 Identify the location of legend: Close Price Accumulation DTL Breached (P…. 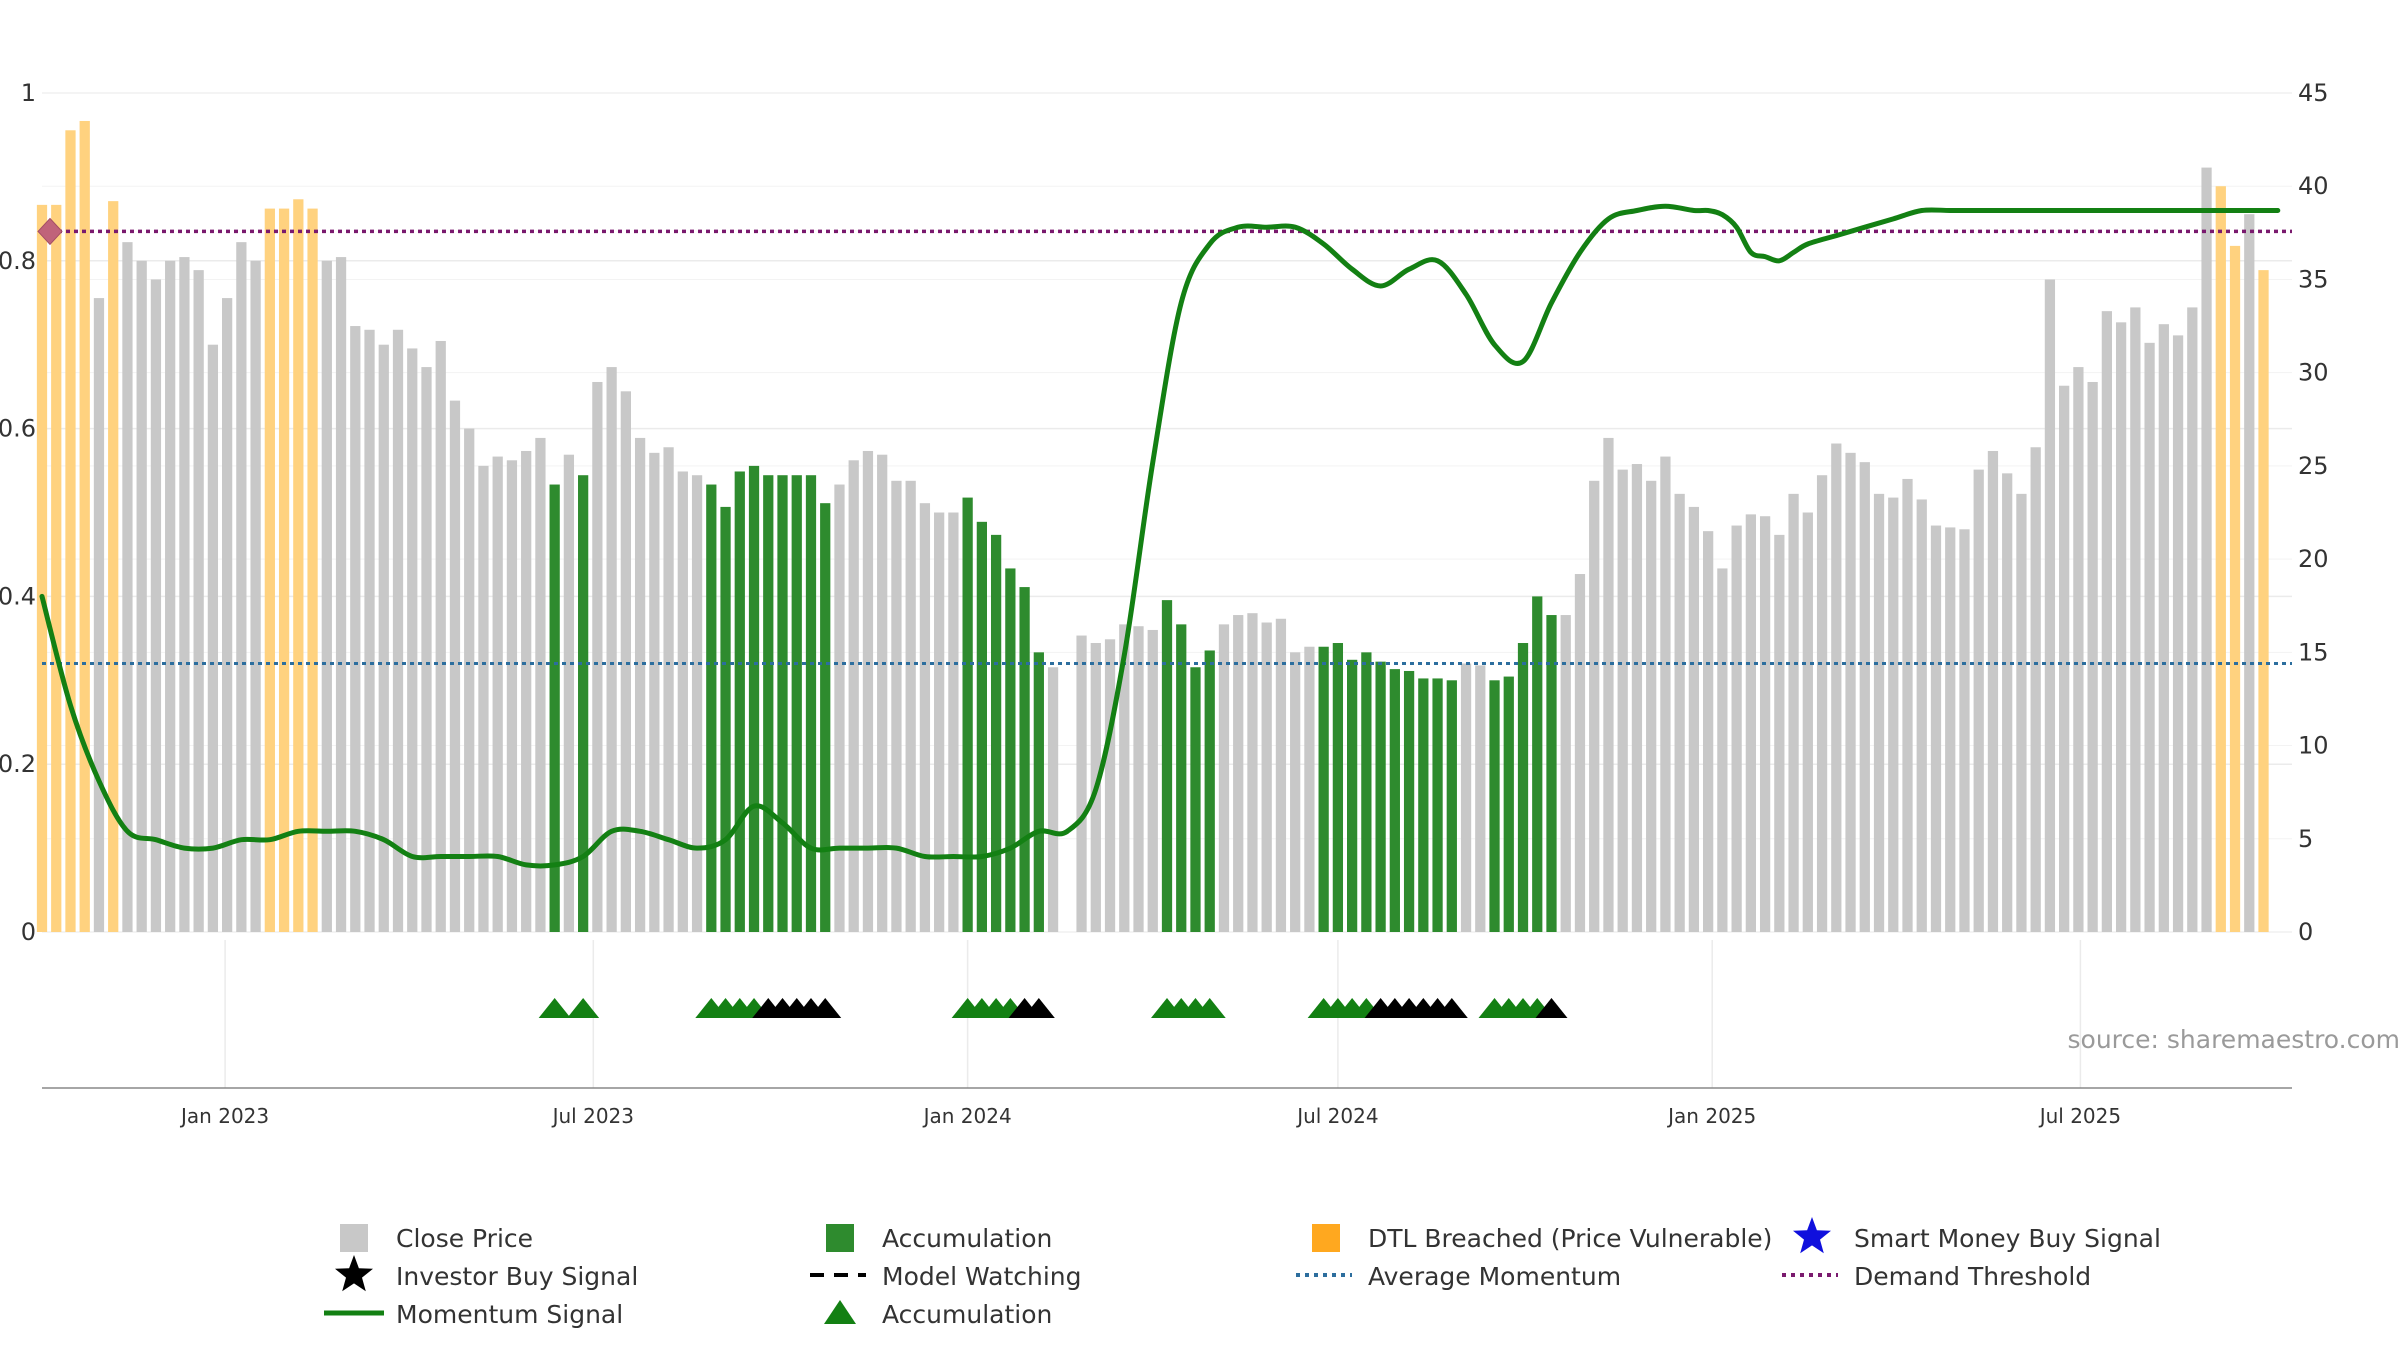
(1242, 1273).